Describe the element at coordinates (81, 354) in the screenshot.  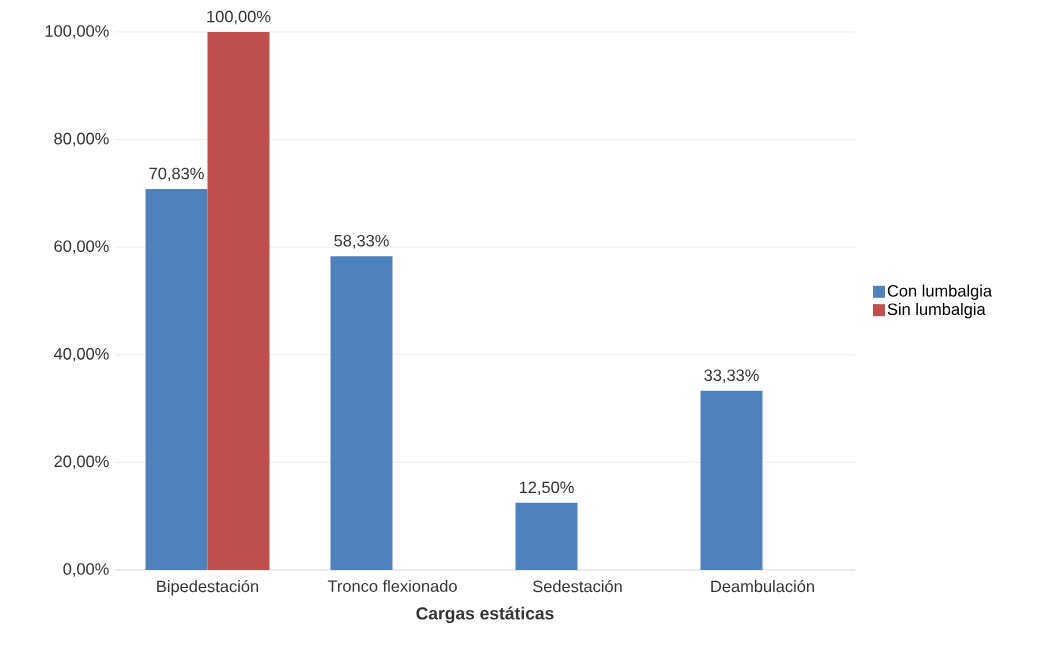
I see `y-tick-label: 40,00%` at that location.